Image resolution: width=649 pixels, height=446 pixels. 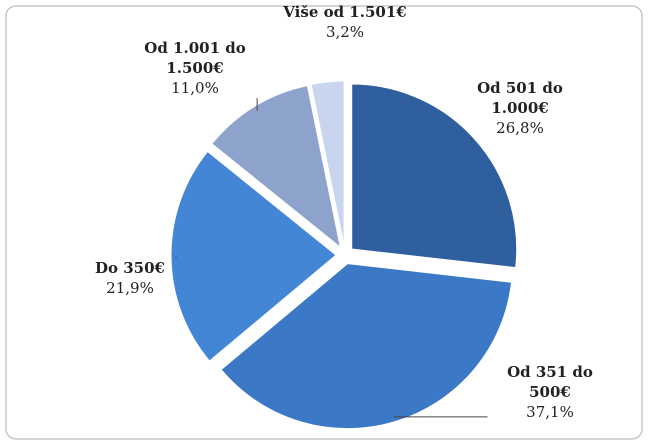 I want to click on slice-label: Od 501 do 1.000€ 26,8%, so click(x=520, y=108).